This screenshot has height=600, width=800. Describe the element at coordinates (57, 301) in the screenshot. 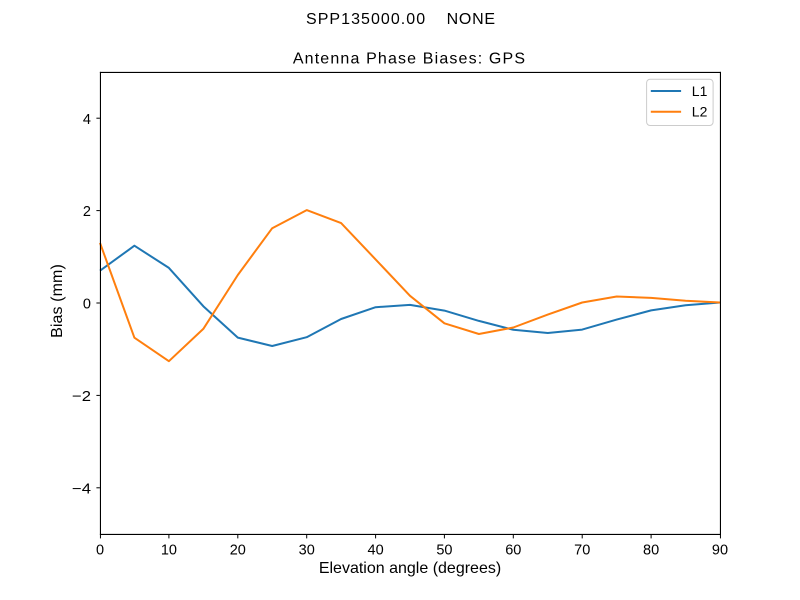

I see `svg-text: Bias (mm)` at that location.